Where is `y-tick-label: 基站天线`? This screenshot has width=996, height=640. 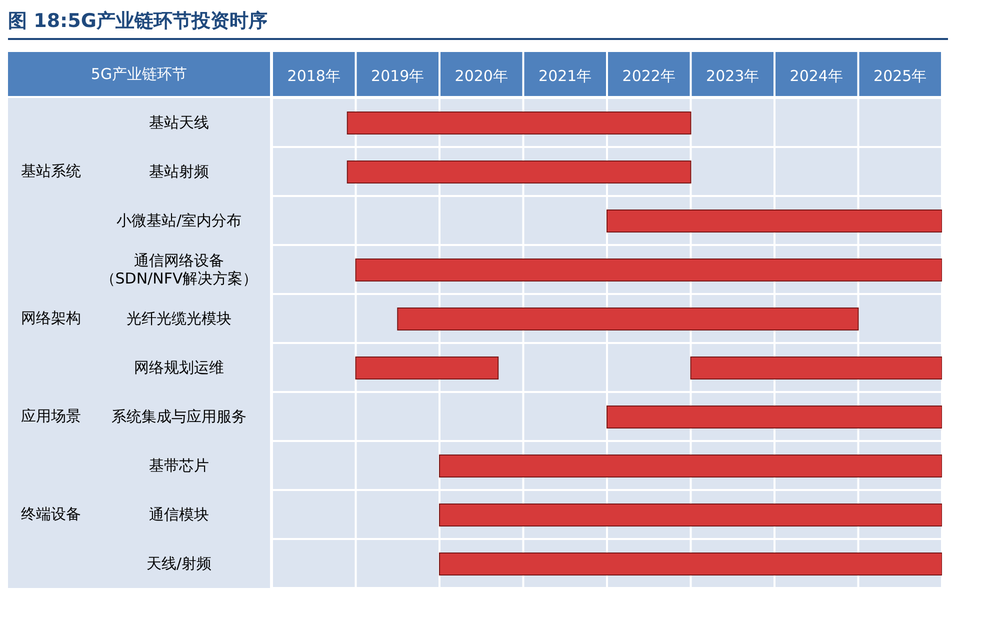 y-tick-label: 基站天线 is located at coordinates (179, 123).